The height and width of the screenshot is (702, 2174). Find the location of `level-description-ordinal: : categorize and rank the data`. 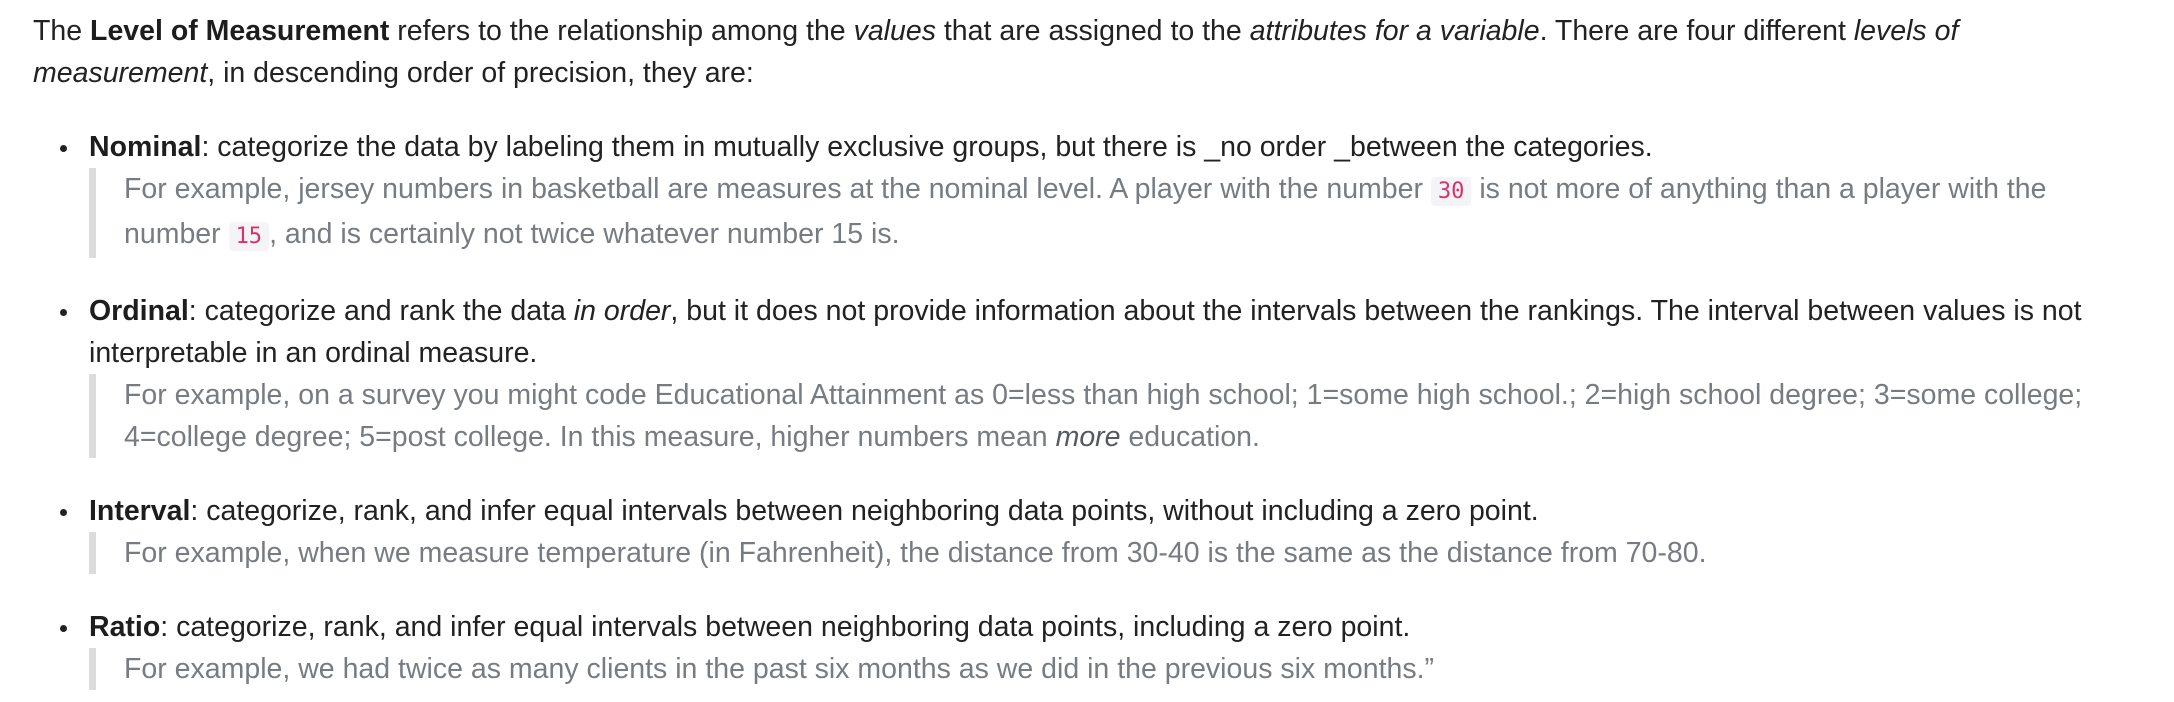

level-description-ordinal: : categorize and rank the data is located at coordinates (381, 311).